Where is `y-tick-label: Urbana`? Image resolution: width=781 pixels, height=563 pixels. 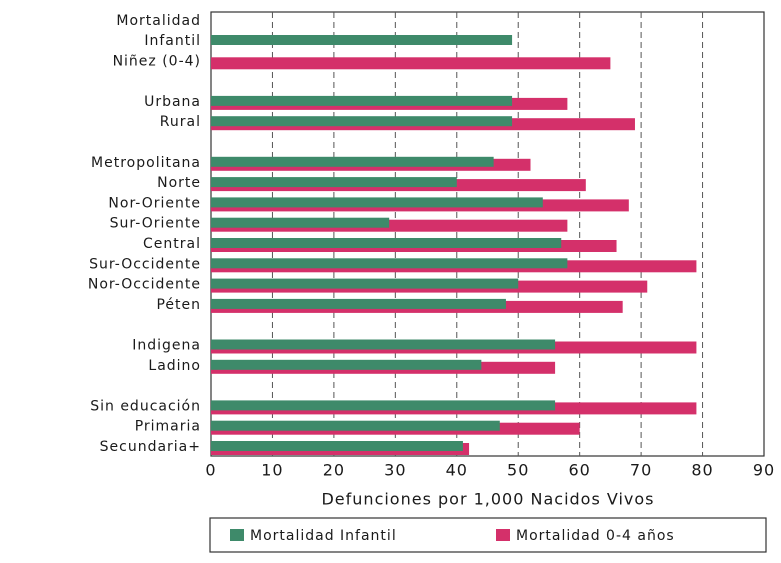
y-tick-label: Urbana is located at coordinates (172, 102).